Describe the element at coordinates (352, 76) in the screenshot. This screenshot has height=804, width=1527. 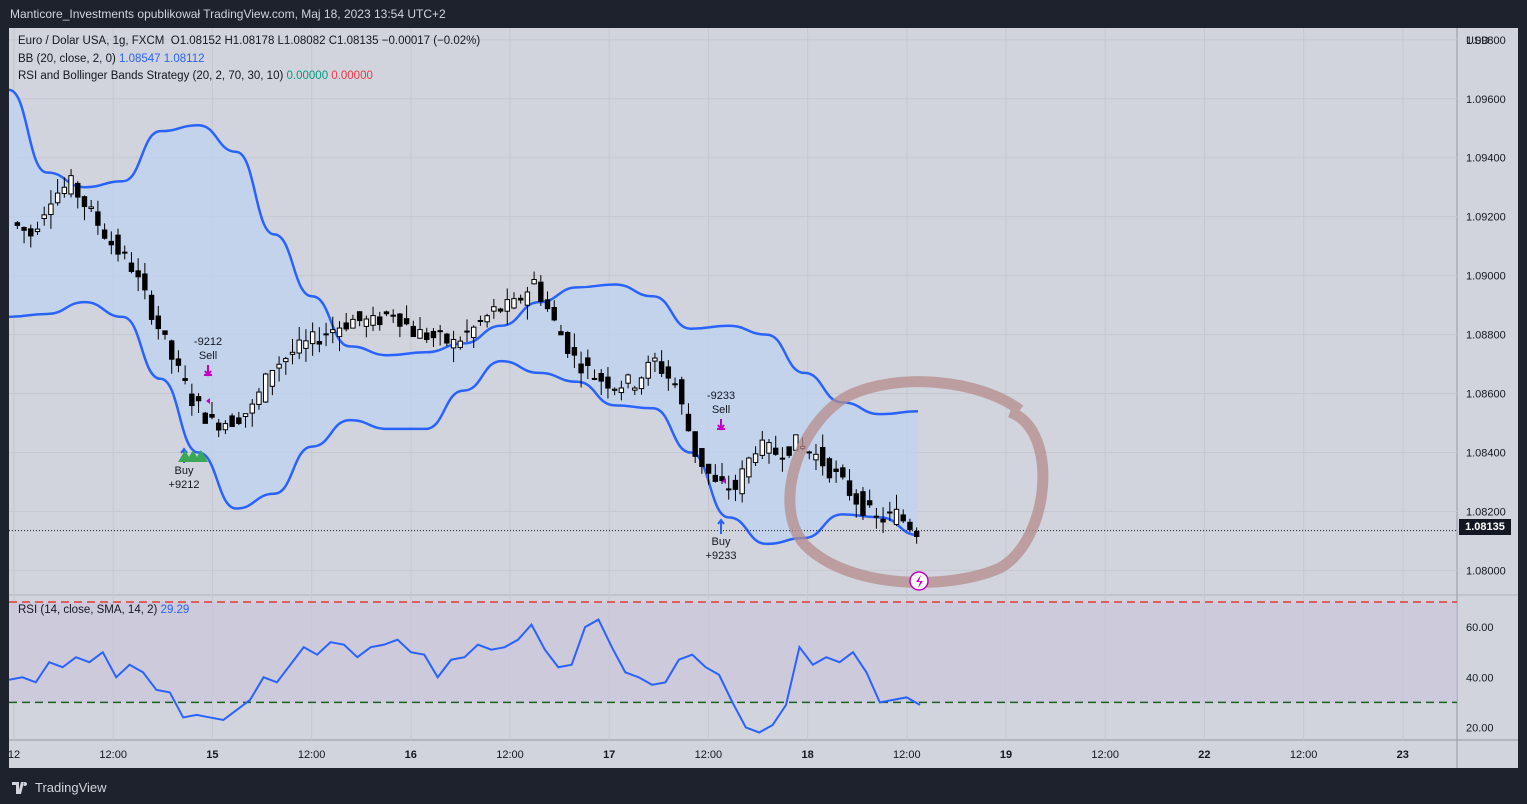
I see `legend-strategy-v2: 0.00000` at that location.